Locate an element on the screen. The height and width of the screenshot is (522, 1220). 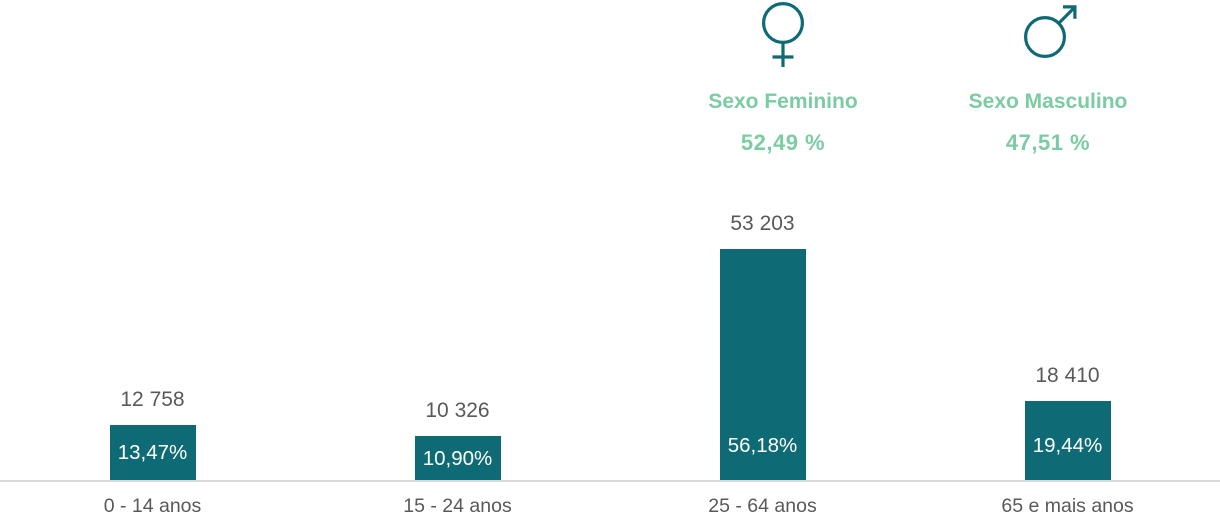
female-summary: Sexo Feminino 52,49 % is located at coordinates (783, 123).